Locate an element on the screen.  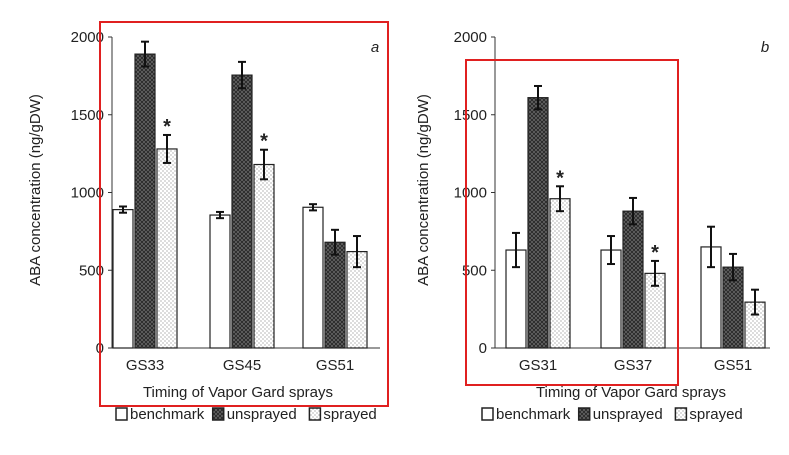
category-label: GS45 is located at coordinates (242, 365).